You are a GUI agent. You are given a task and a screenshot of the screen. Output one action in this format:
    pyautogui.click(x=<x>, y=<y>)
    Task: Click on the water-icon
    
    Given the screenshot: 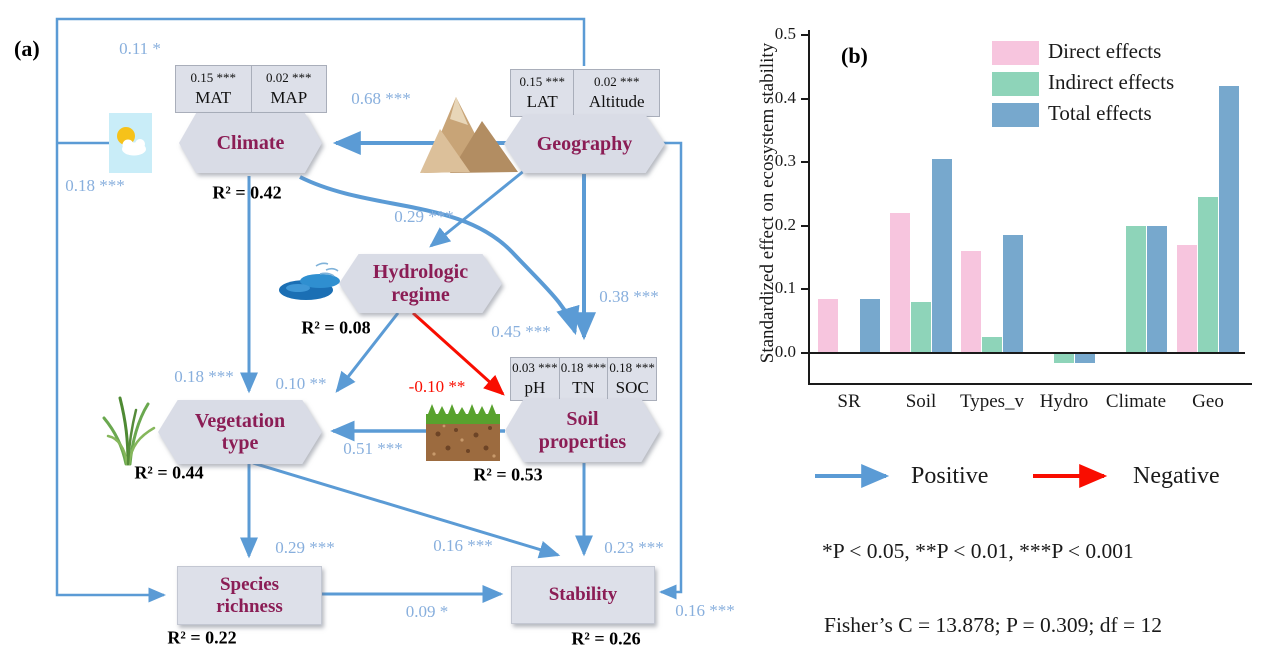 What is the action you would take?
    pyautogui.click(x=311, y=281)
    